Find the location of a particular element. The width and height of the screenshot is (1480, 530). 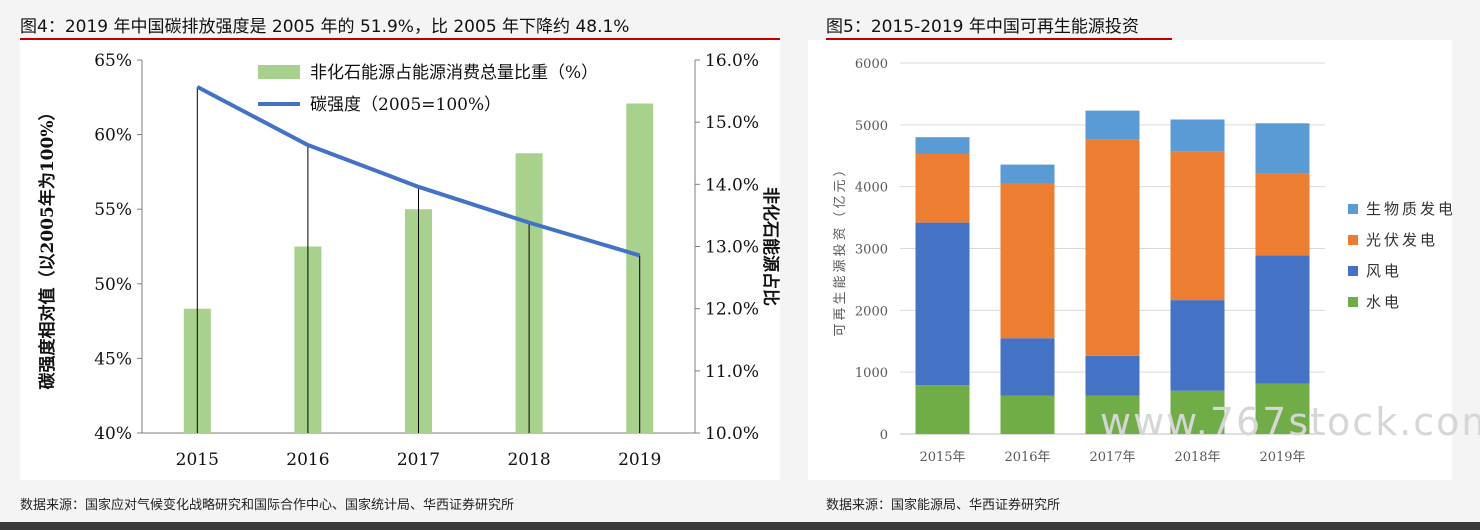

x-tick-label: 2018年 is located at coordinates (1197, 457).